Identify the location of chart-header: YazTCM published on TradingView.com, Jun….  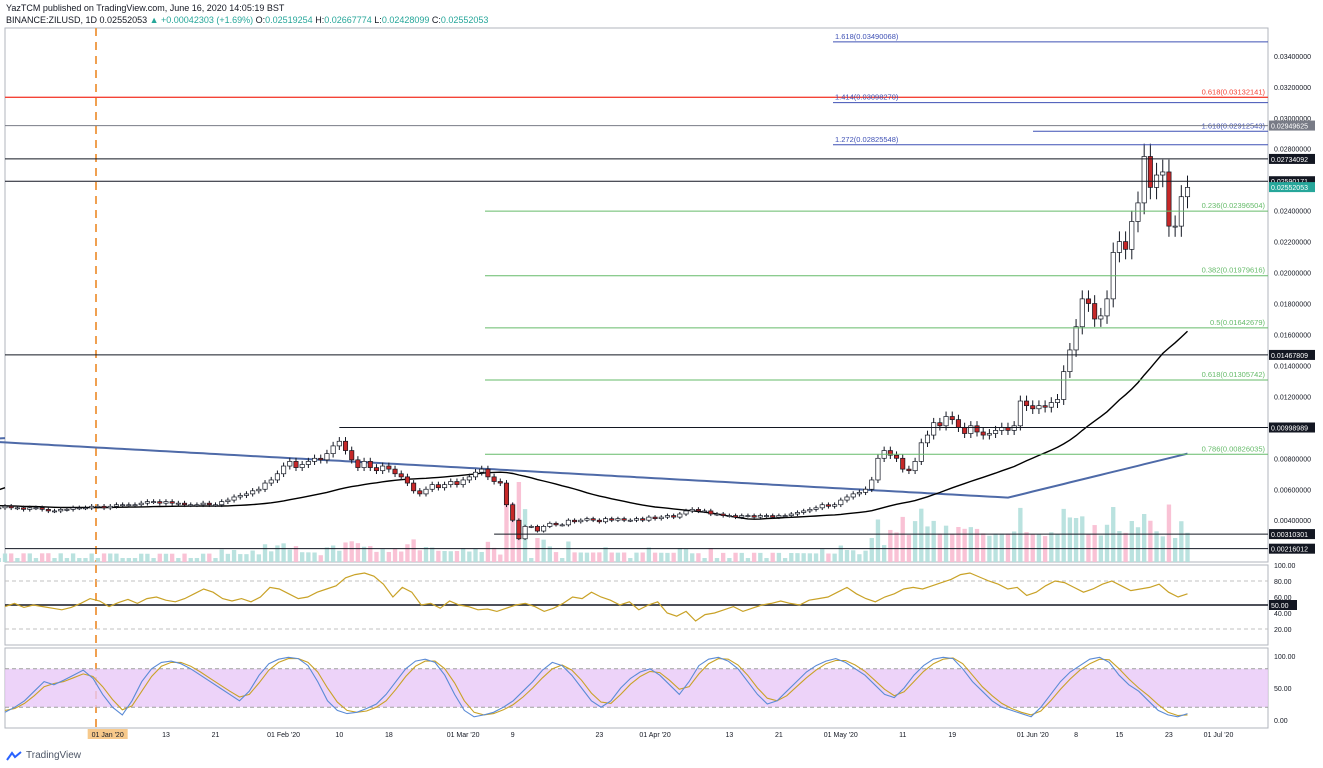
(247, 14).